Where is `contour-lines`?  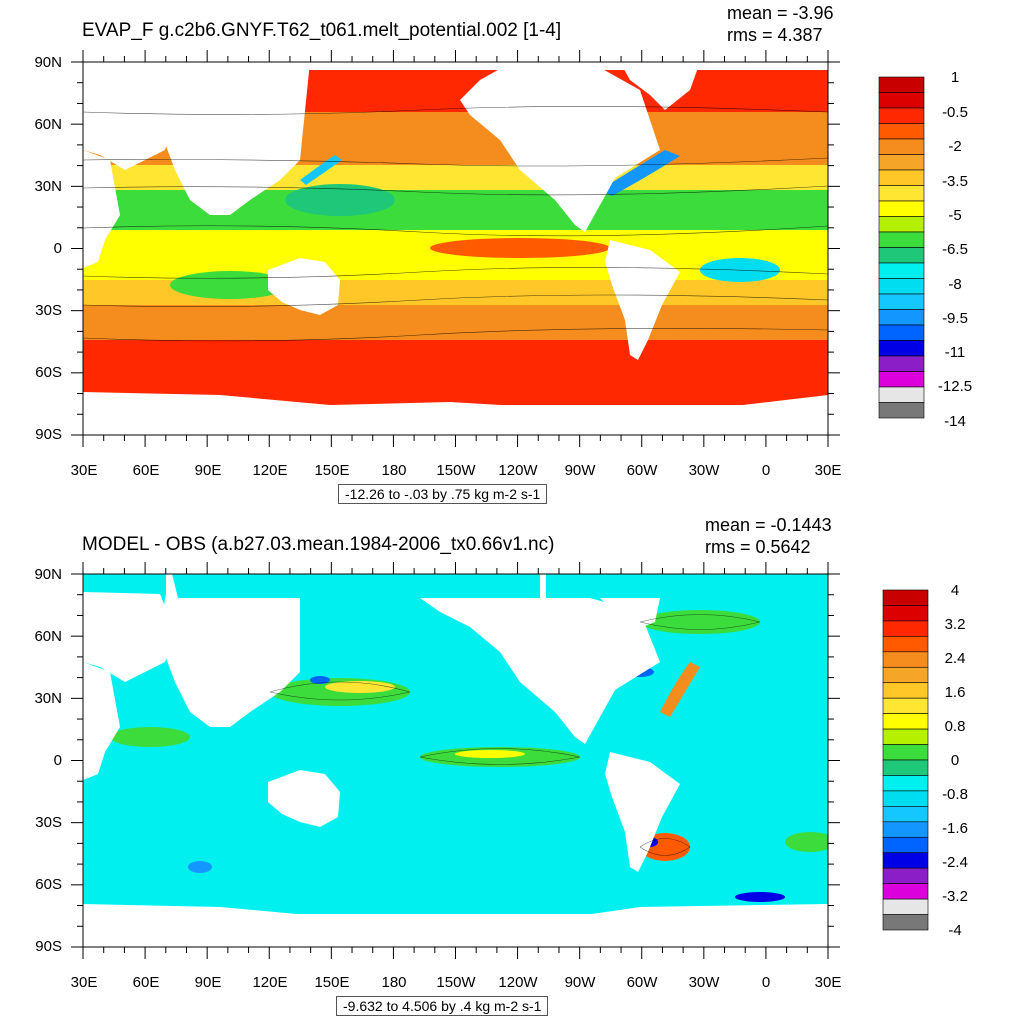 contour-lines is located at coordinates (515, 735).